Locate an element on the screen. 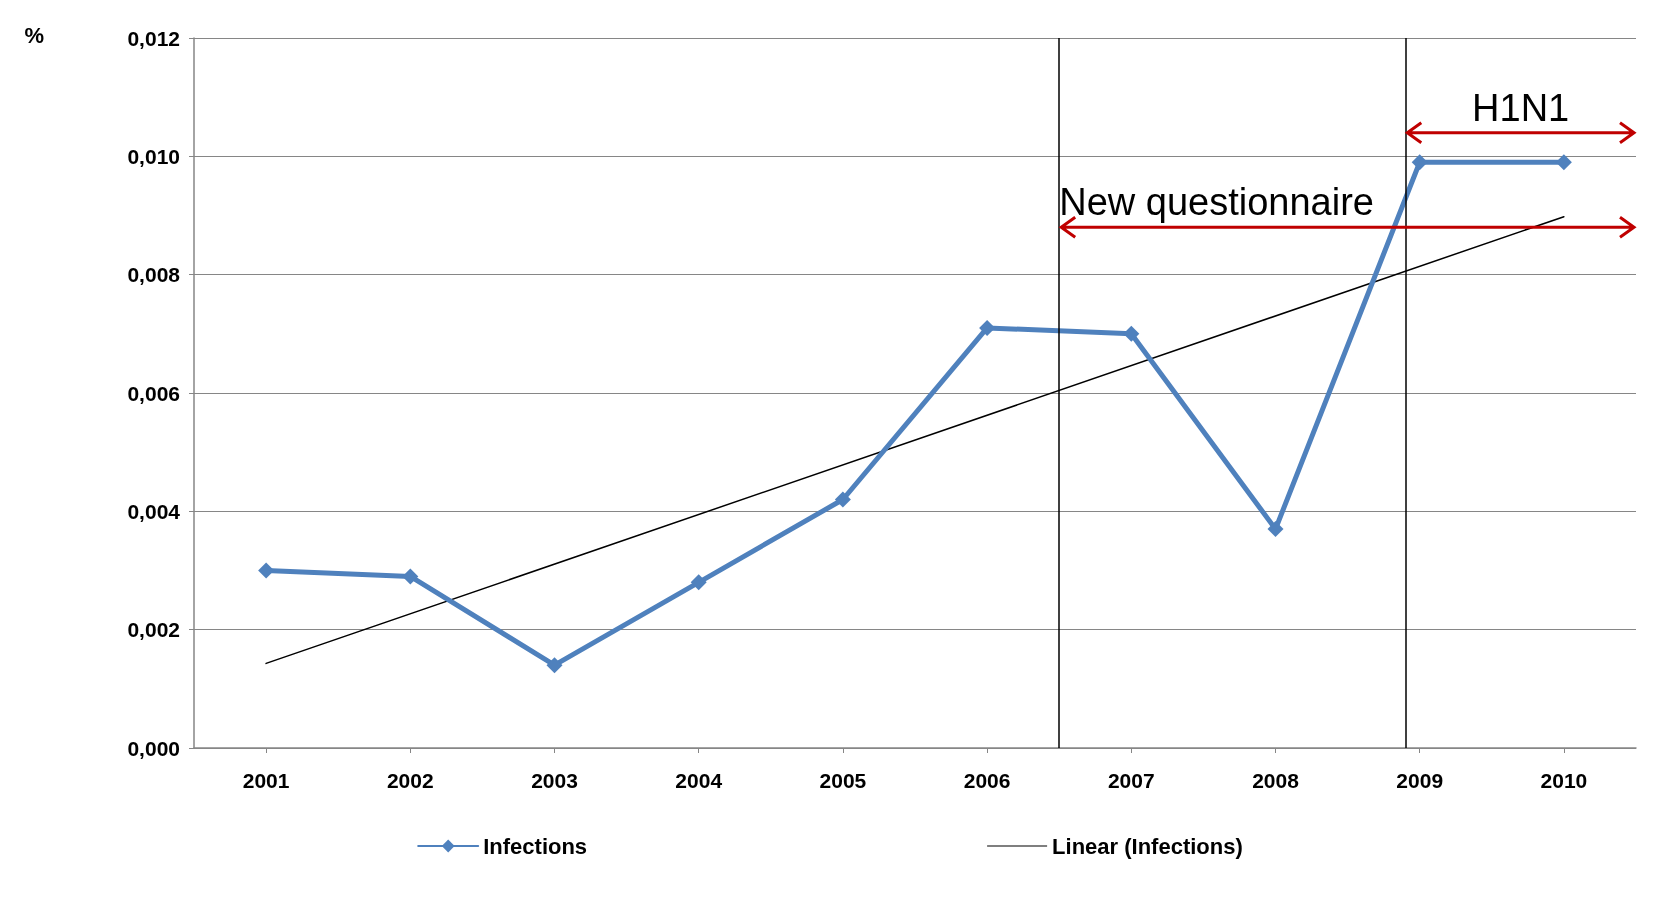 The image size is (1660, 910). y-tick-label: 0,004 is located at coordinates (154, 511).